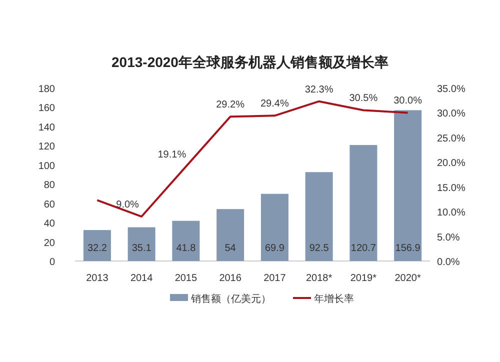 The image size is (500, 362). Describe the element at coordinates (363, 278) in the screenshot. I see `x-tick-label: 2019*` at that location.